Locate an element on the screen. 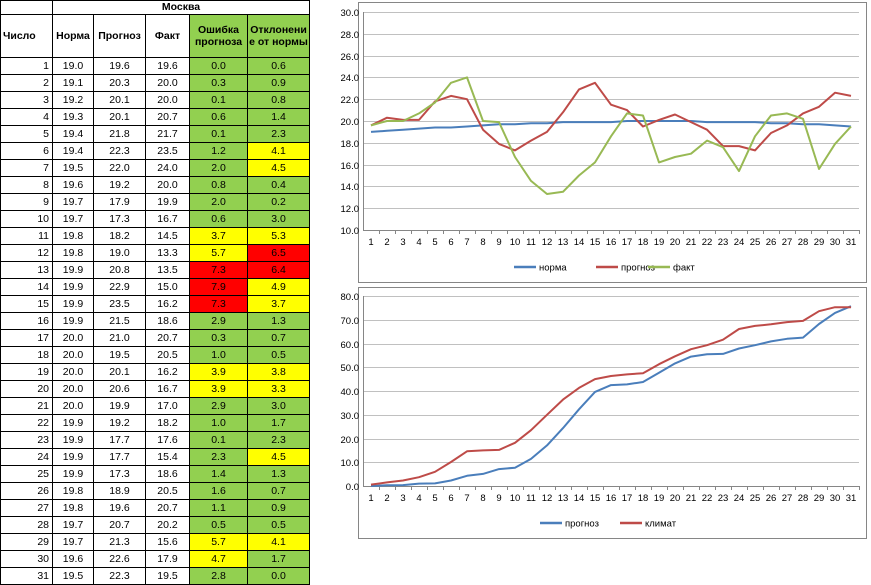  cell-error: 0.6 is located at coordinates (218, 219).